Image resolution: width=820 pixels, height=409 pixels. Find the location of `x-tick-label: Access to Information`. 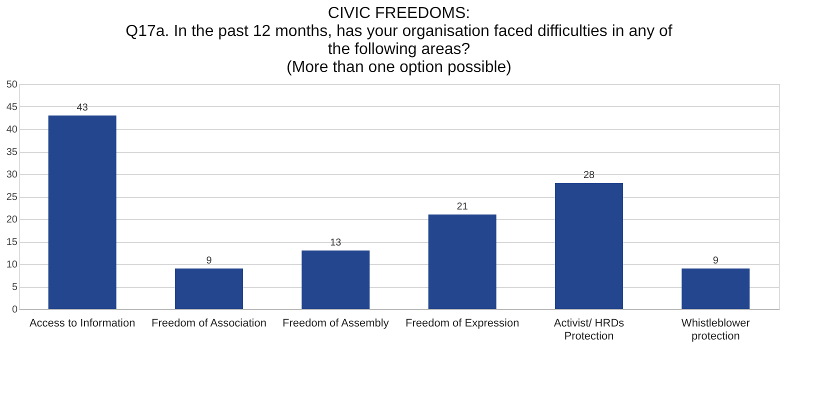

x-tick-label: Access to Information is located at coordinates (82, 324).